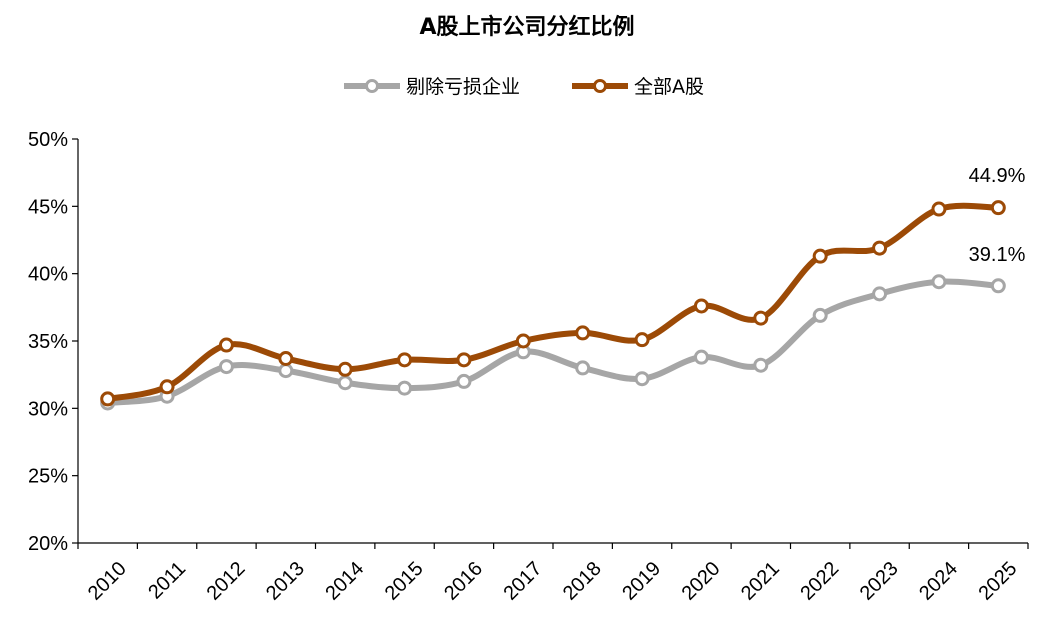 This screenshot has width=1044, height=631. What do you see at coordinates (761, 365) in the screenshot?
I see `point-excluding-loss-2021` at bounding box center [761, 365].